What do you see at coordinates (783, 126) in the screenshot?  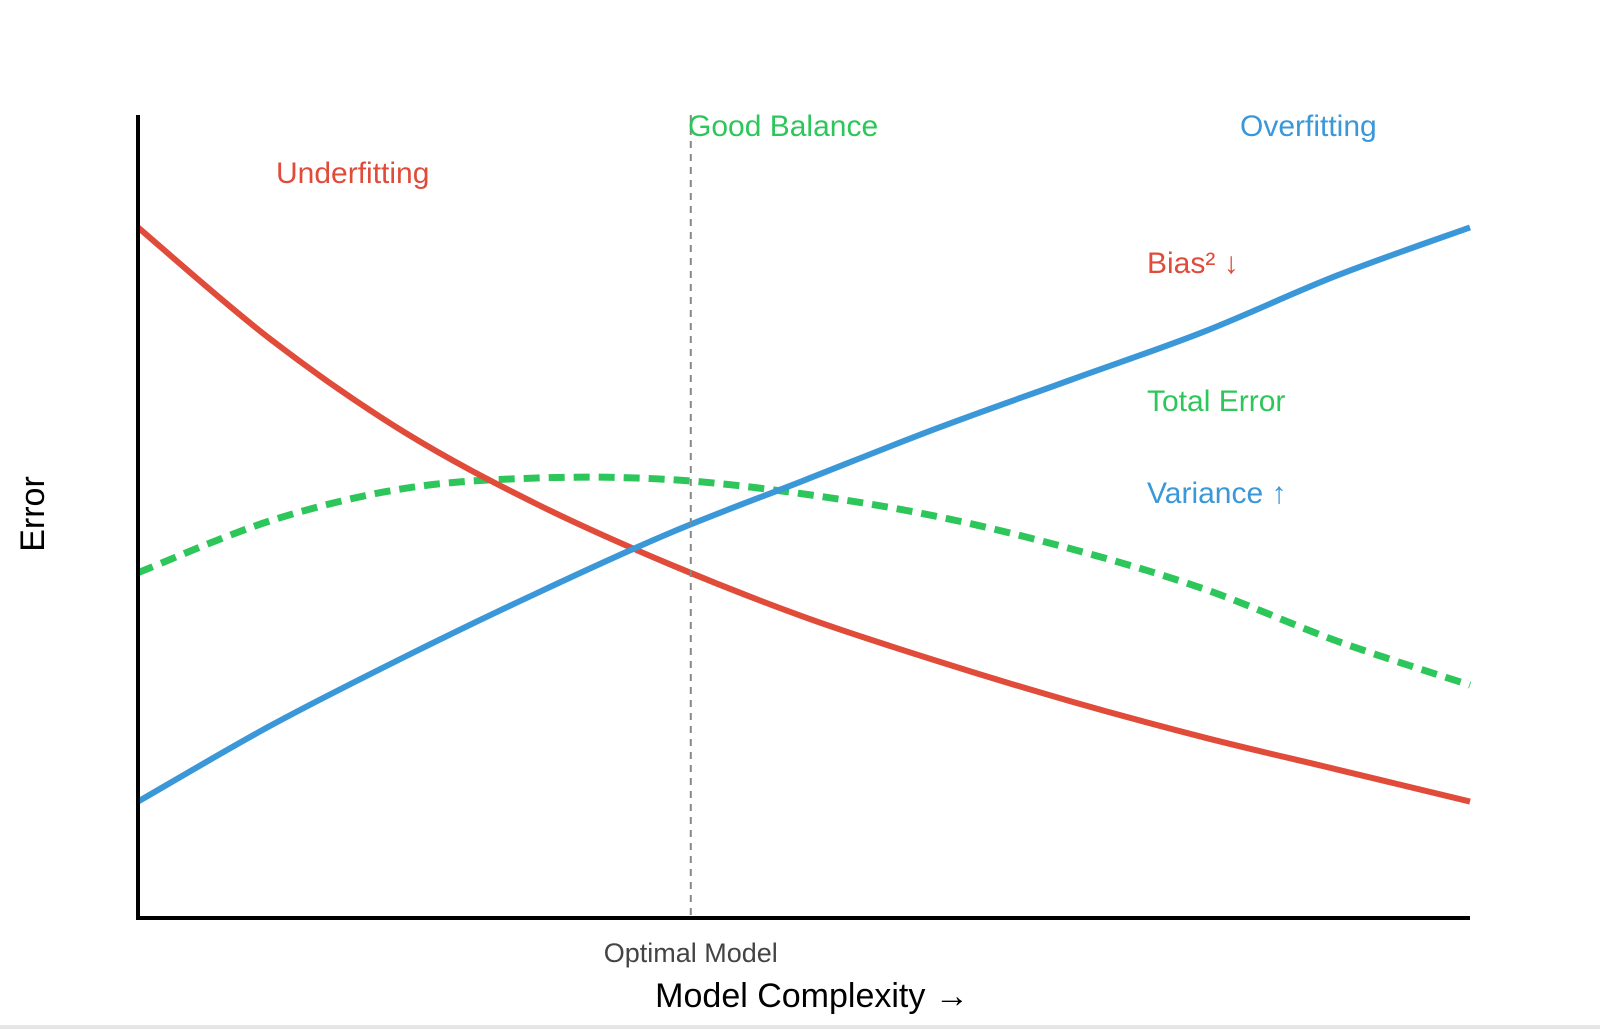 I see `good-balance-label: Good Balance` at bounding box center [783, 126].